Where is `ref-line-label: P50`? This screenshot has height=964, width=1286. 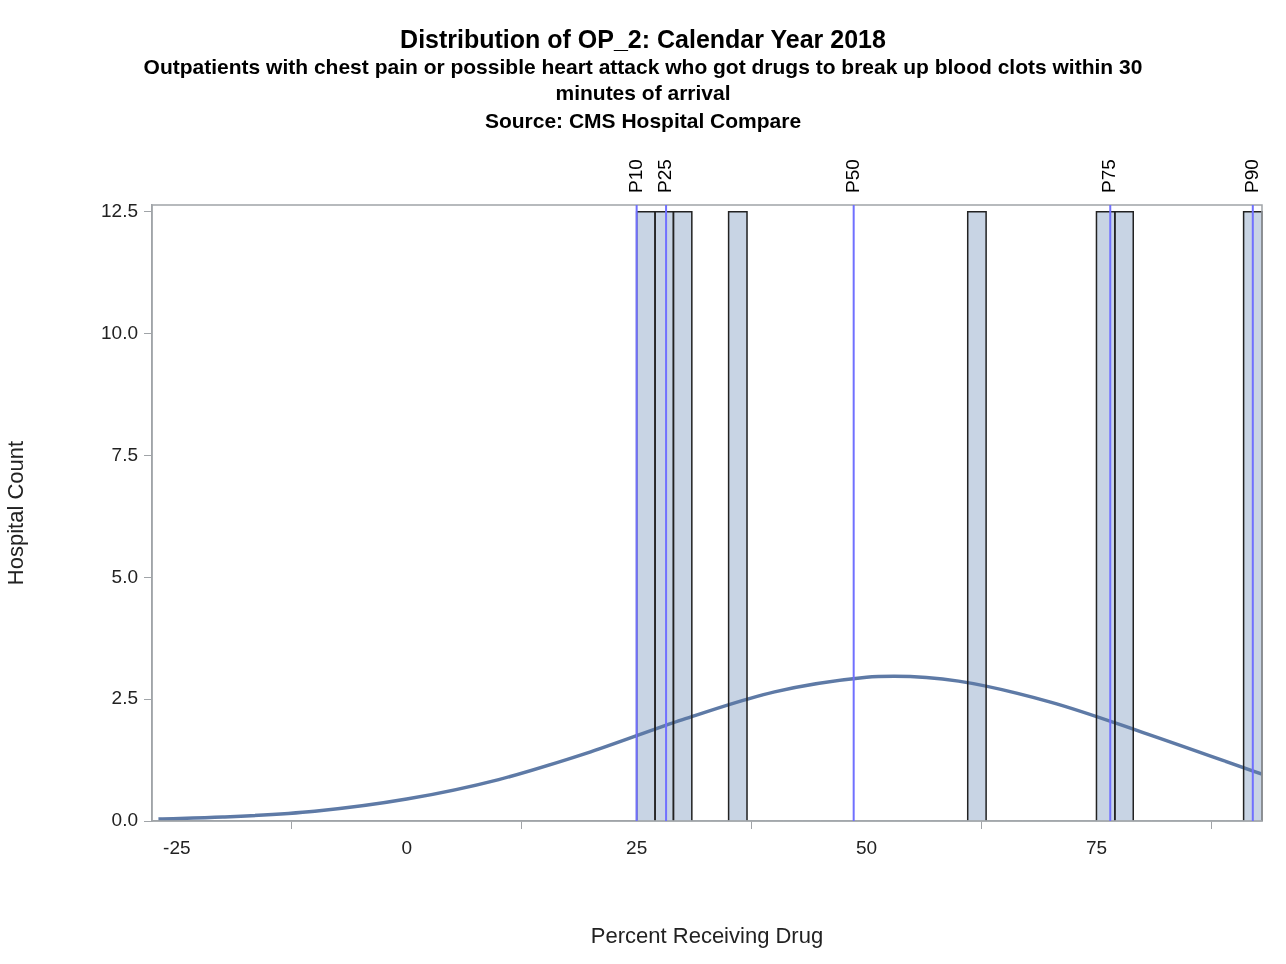
ref-line-label: P50 is located at coordinates (852, 176).